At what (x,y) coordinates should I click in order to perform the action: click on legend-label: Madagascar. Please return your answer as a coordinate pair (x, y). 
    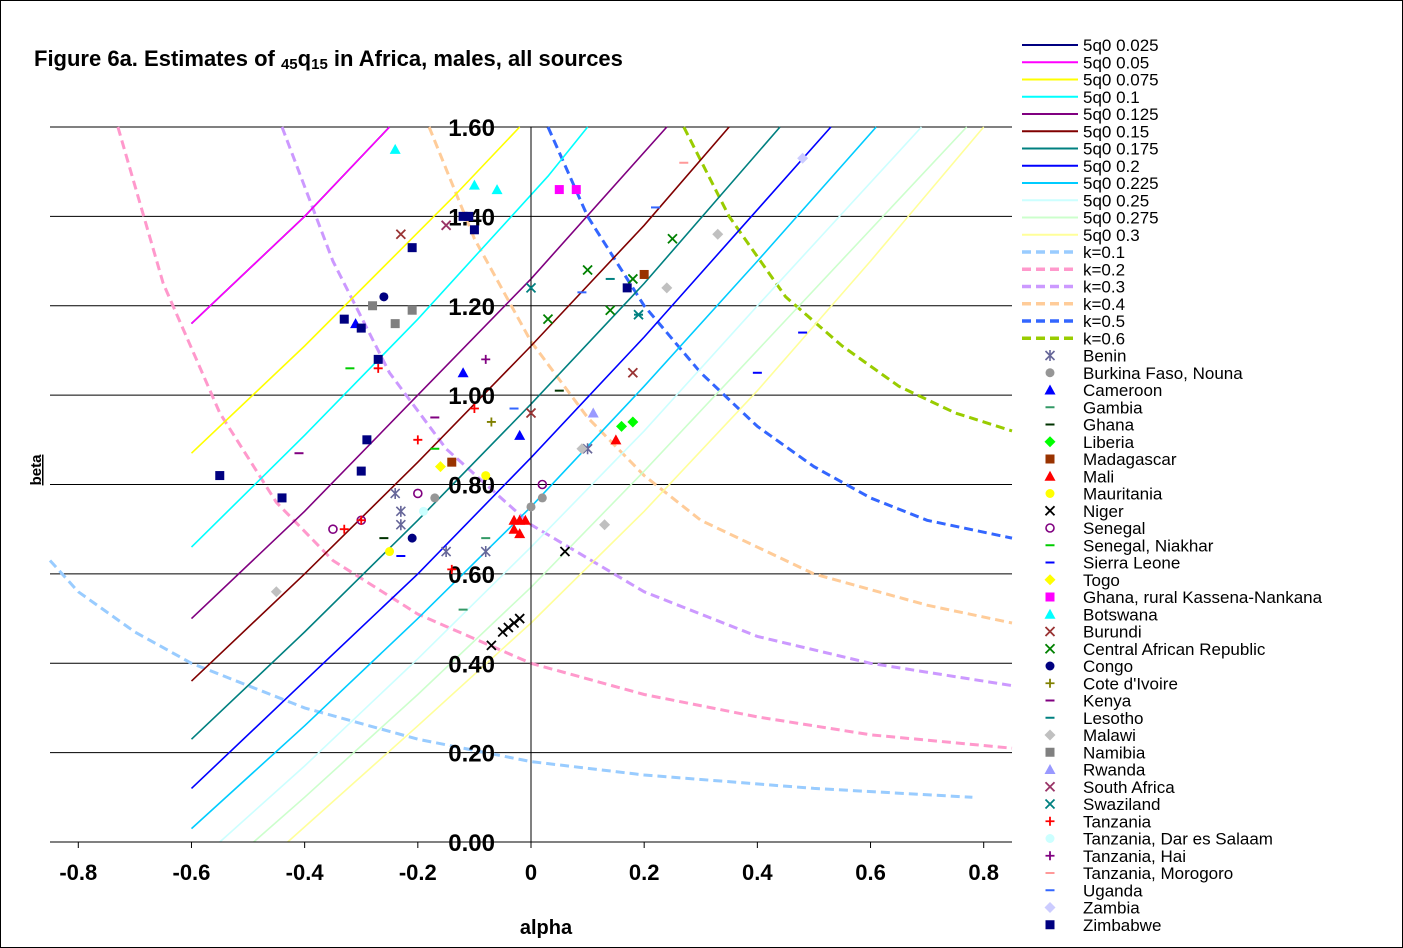
    Looking at the image, I should click on (1130, 459).